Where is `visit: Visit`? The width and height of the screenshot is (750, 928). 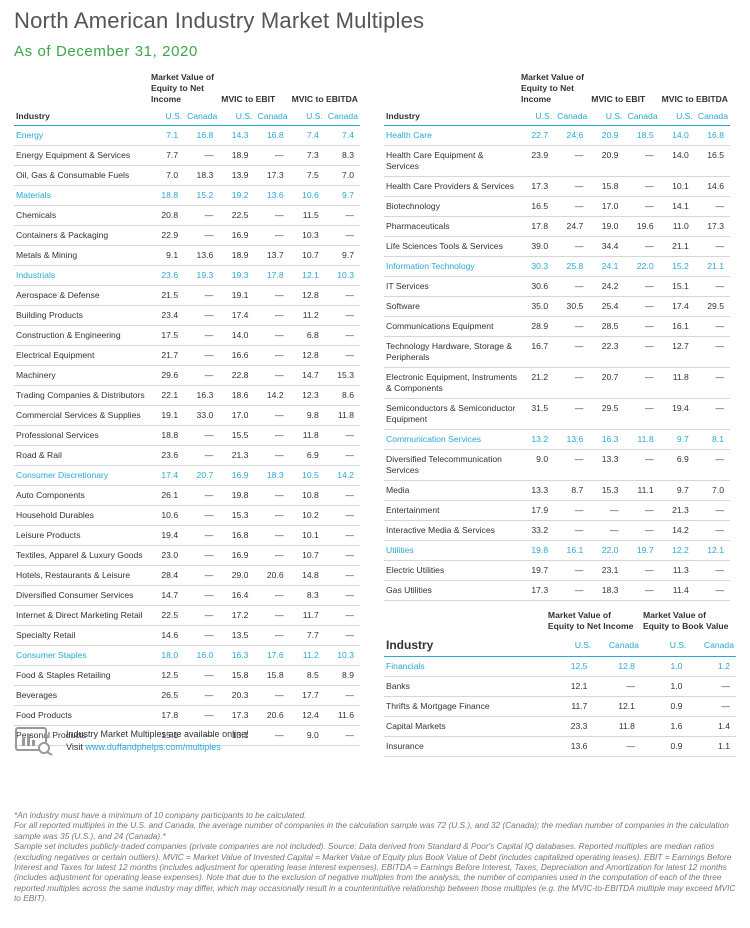 visit: Visit is located at coordinates (74, 747).